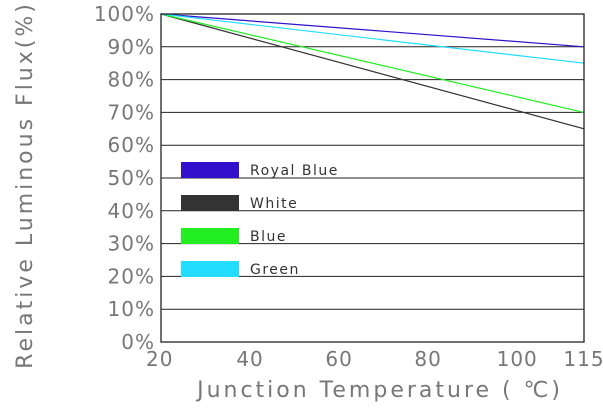 This screenshot has width=603, height=411. Describe the element at coordinates (159, 359) in the screenshot. I see `x-tick-label: 20` at that location.